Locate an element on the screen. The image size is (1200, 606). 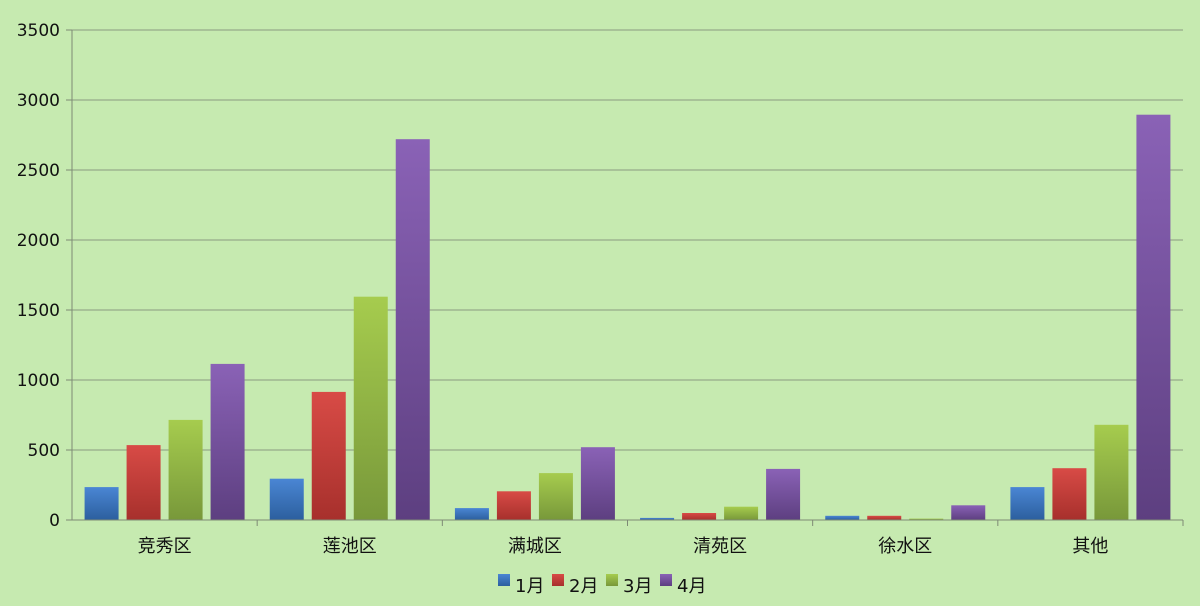
legend-label: 2月 is located at coordinates (583, 586).